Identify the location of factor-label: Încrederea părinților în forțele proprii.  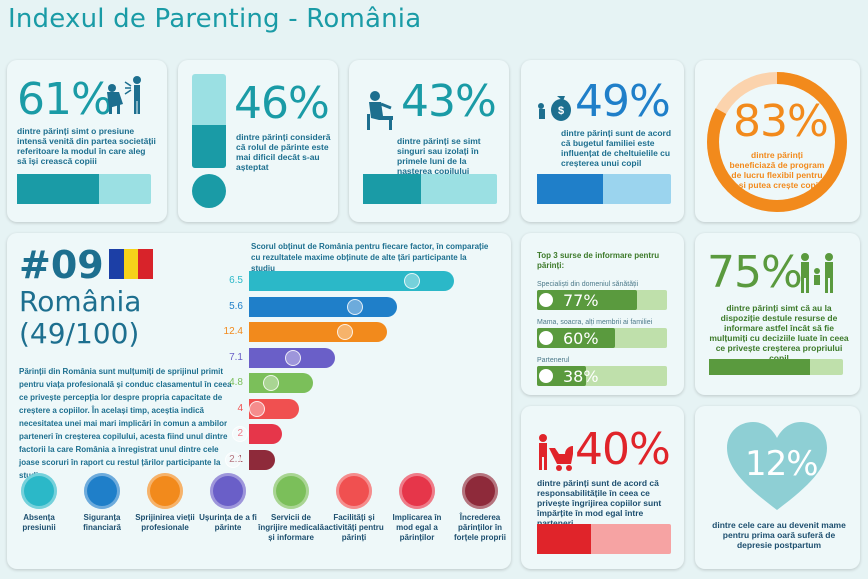
(479, 527).